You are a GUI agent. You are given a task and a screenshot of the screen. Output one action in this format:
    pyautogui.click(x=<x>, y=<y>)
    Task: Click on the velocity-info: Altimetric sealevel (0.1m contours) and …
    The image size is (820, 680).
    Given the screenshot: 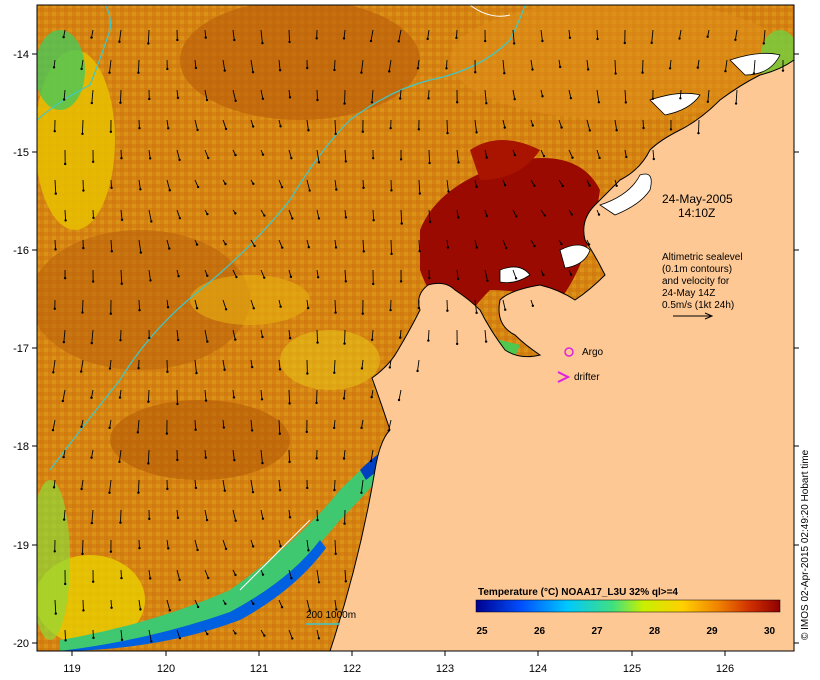 What is the action you would take?
    pyautogui.click(x=702, y=286)
    